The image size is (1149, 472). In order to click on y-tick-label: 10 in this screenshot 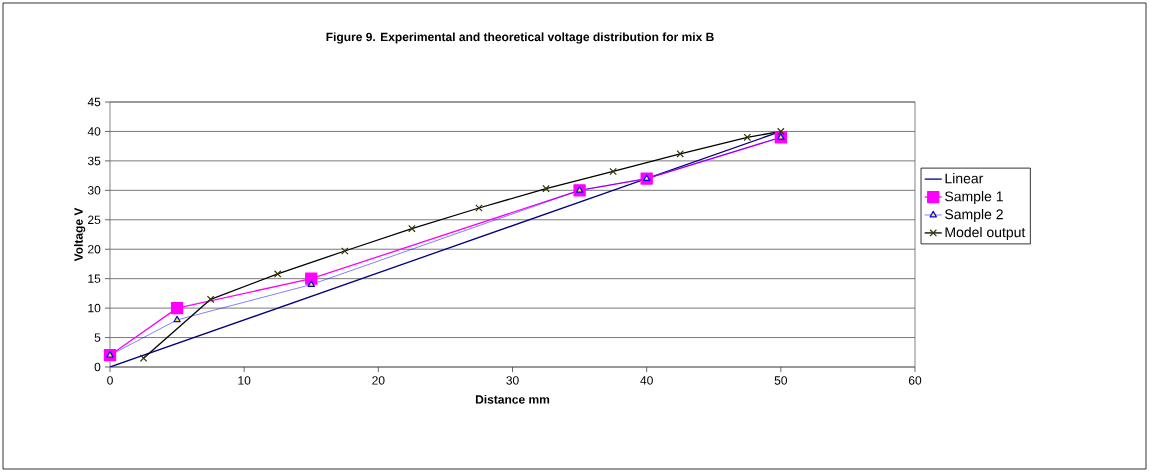, I will do `click(94, 308)`.